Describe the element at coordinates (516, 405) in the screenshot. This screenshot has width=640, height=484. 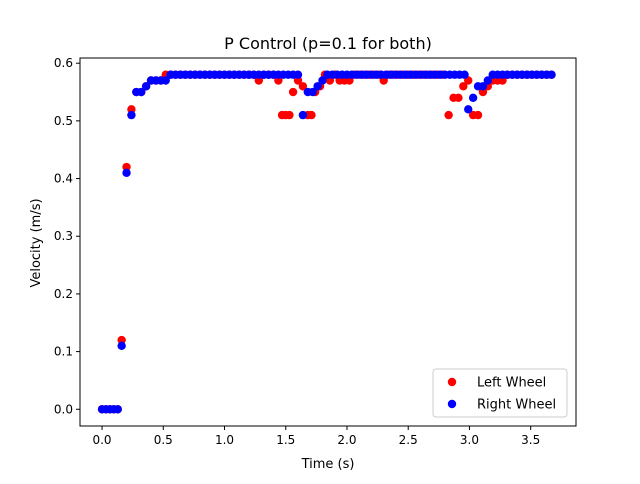
I see `legend-label: Right Wheel` at that location.